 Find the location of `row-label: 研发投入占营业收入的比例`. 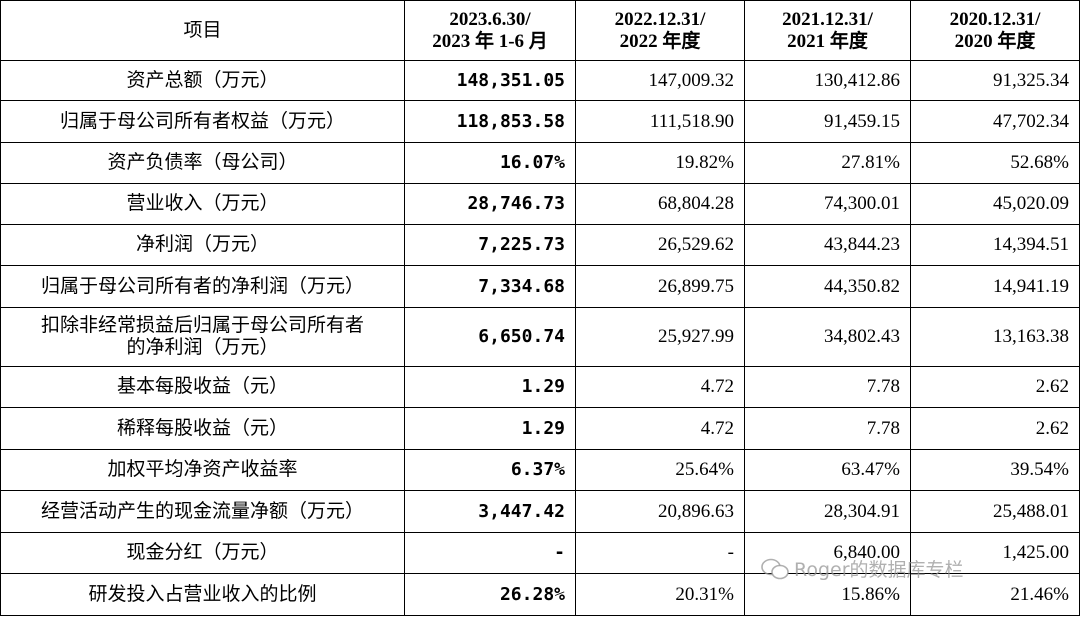

row-label: 研发投入占营业收入的比例 is located at coordinates (202, 594).